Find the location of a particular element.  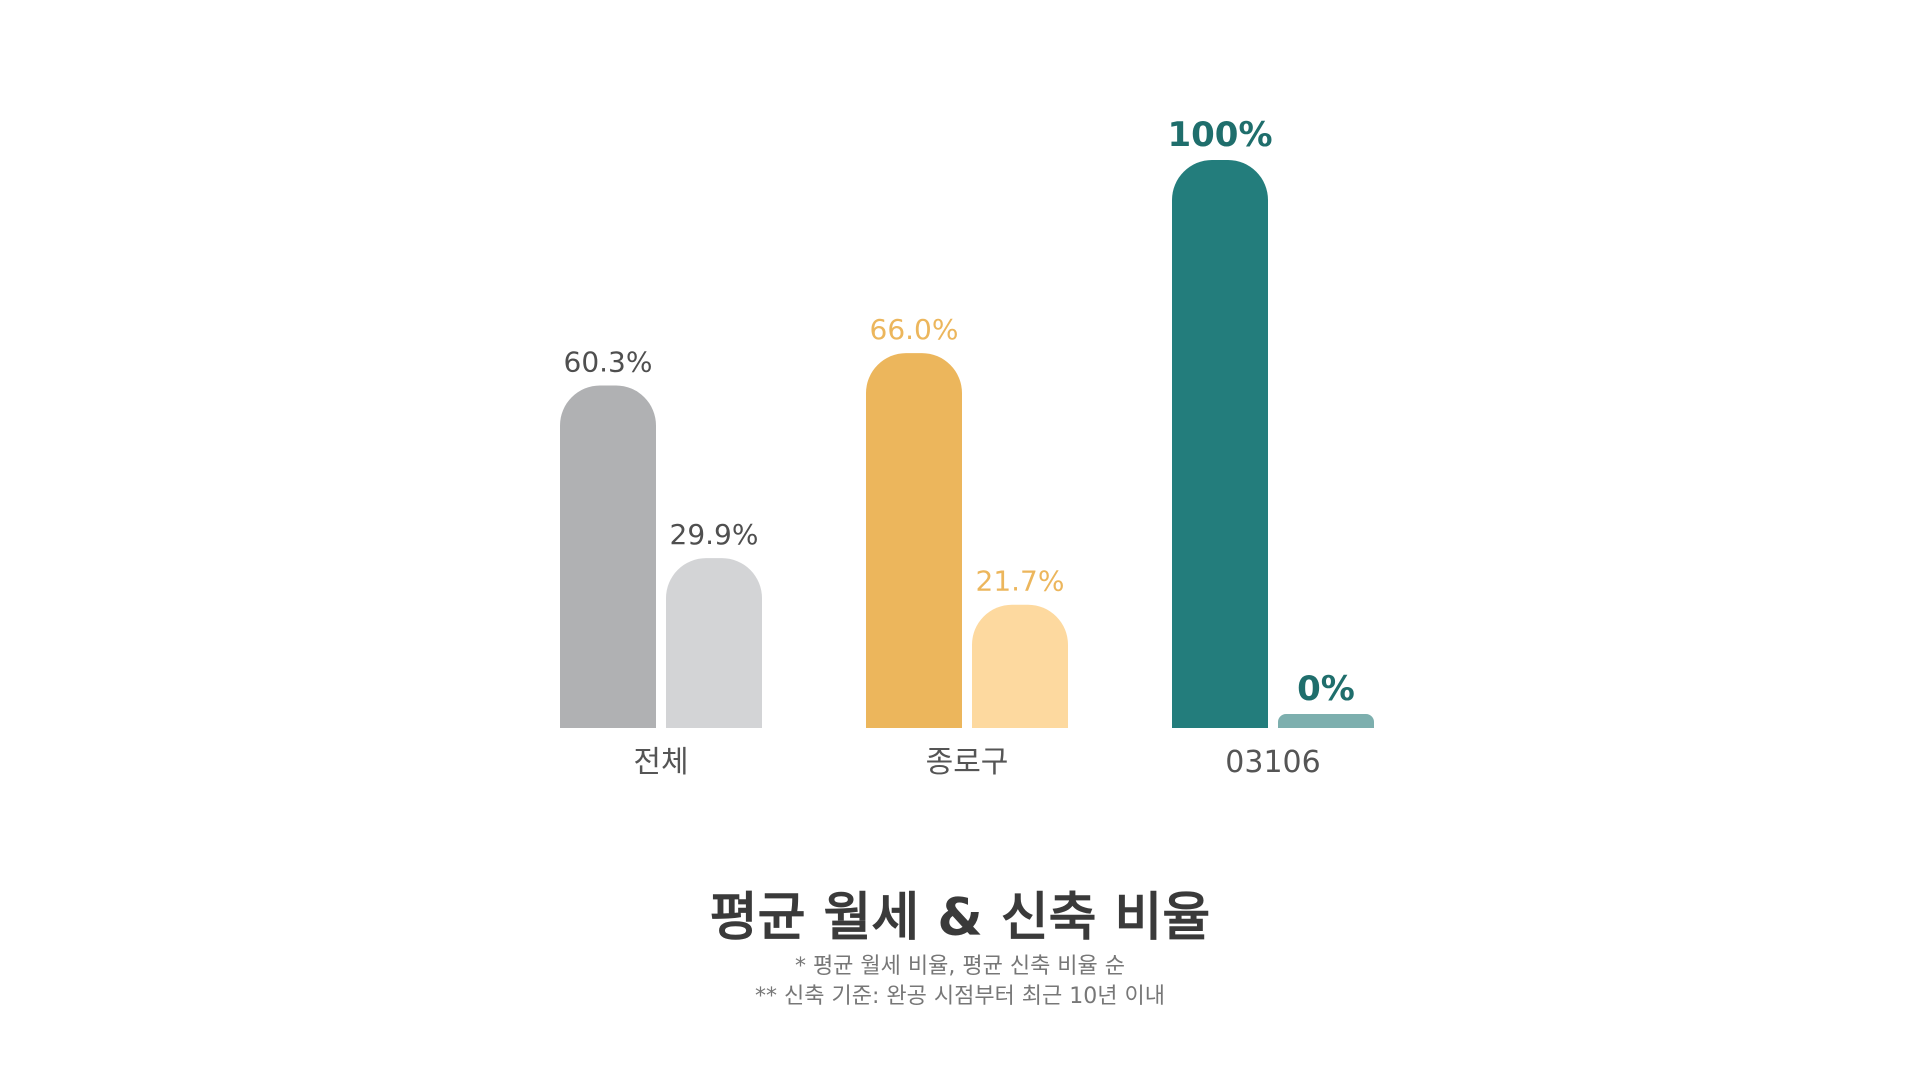

bar-종로구-series-1 is located at coordinates (914, 540).